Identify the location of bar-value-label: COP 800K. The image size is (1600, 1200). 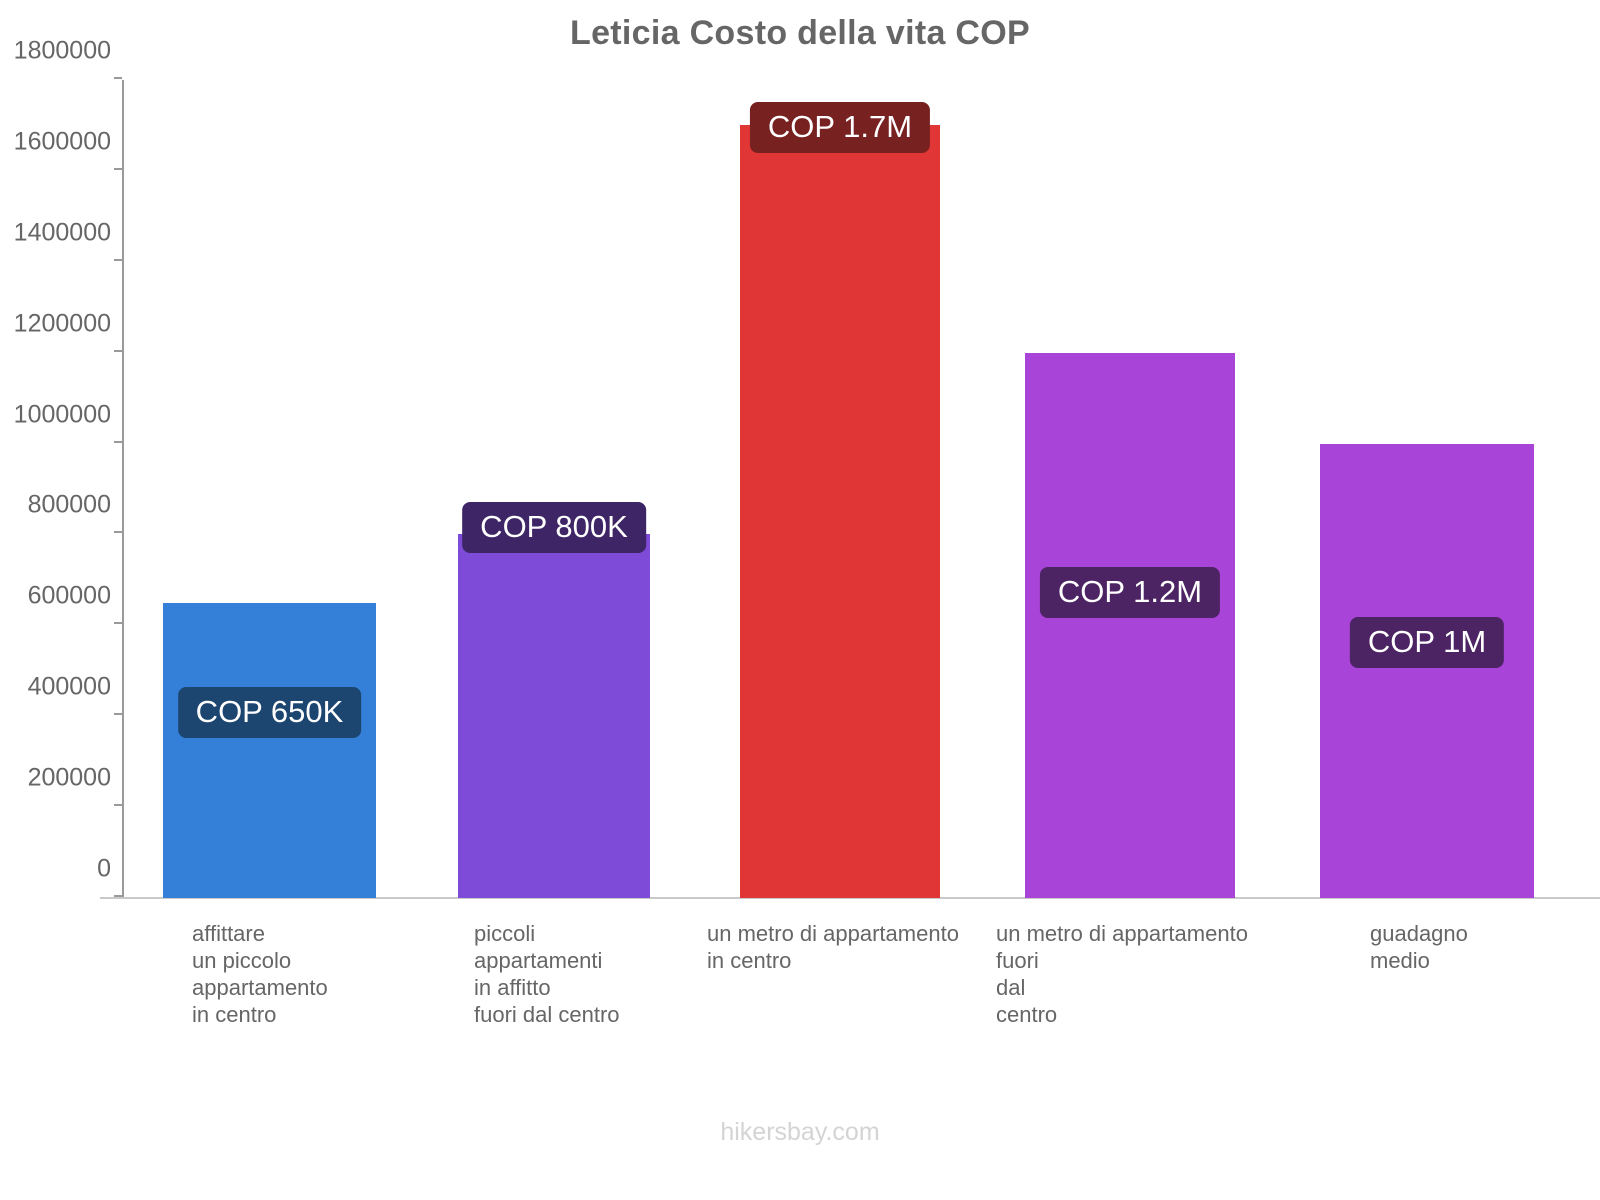
(554, 527).